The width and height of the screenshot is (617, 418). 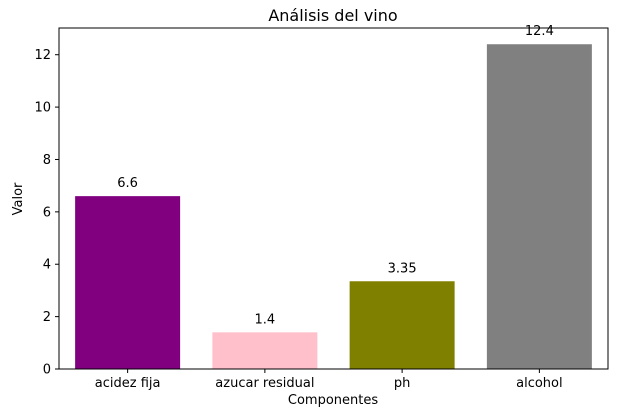 I want to click on x-tick-label: ph, so click(x=402, y=383).